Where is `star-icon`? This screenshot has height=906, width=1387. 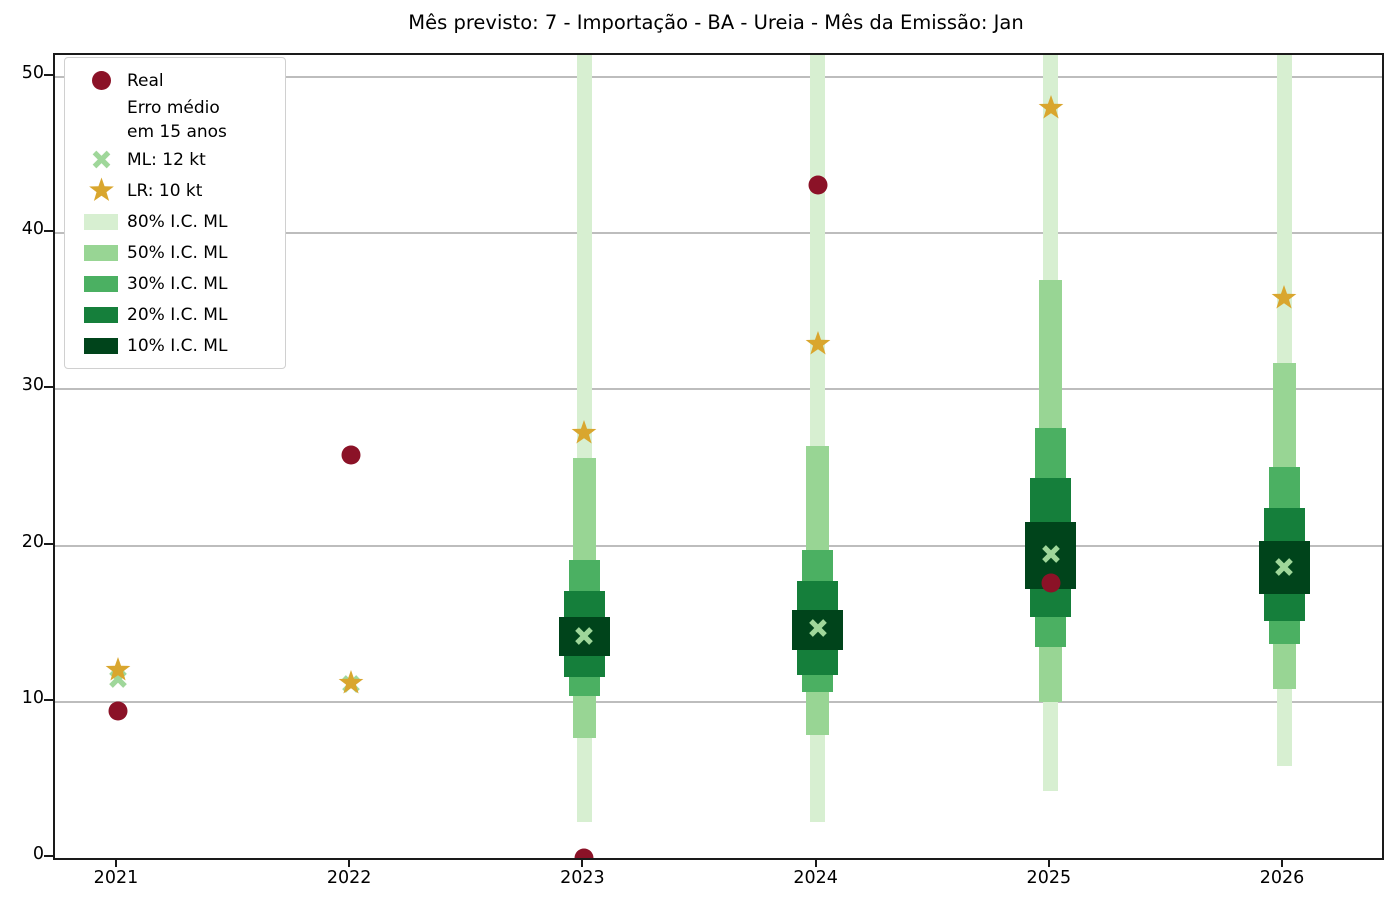 star-icon is located at coordinates (101, 190).